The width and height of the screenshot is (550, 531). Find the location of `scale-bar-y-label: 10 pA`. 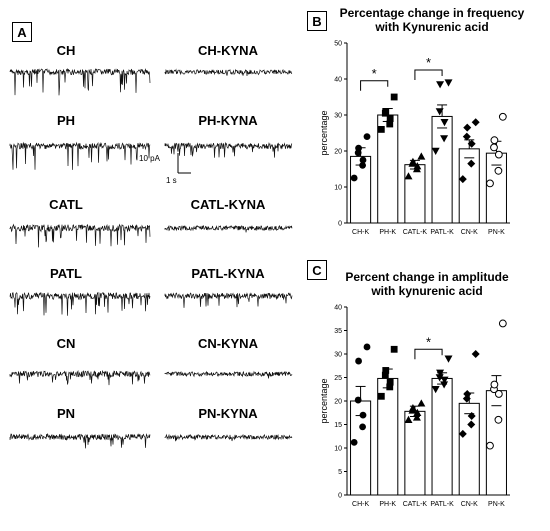

scale-bar-y-label: 10 pA is located at coordinates (149, 158).